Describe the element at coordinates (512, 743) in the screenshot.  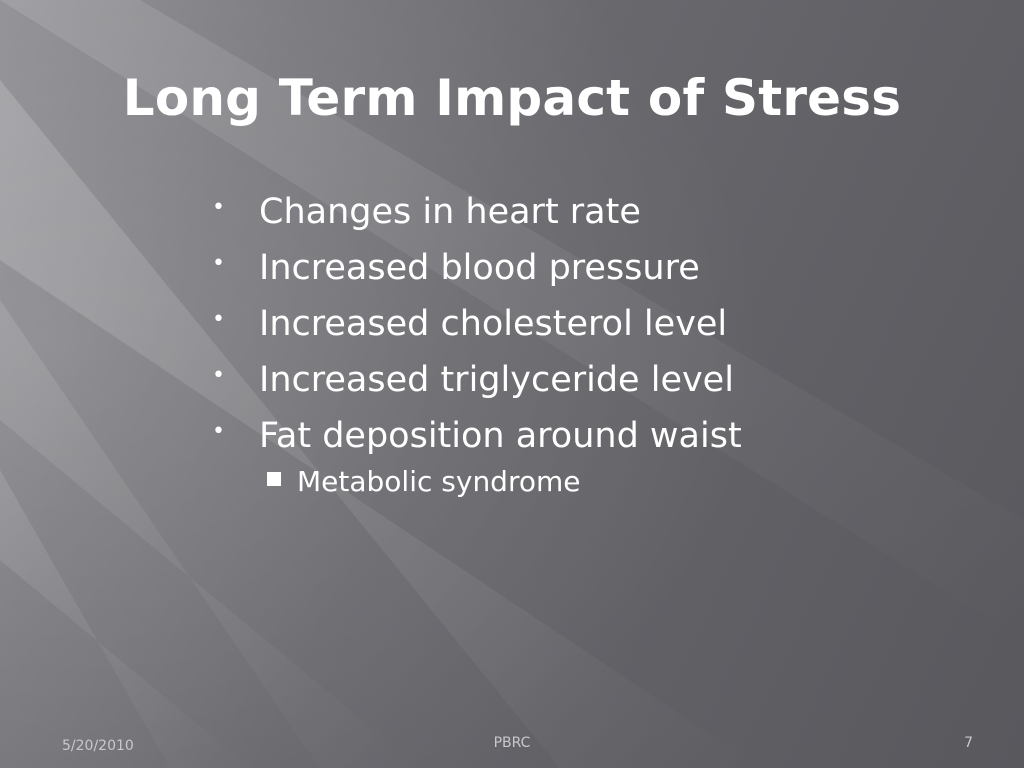
I see `footer-organization: PBRC` at that location.